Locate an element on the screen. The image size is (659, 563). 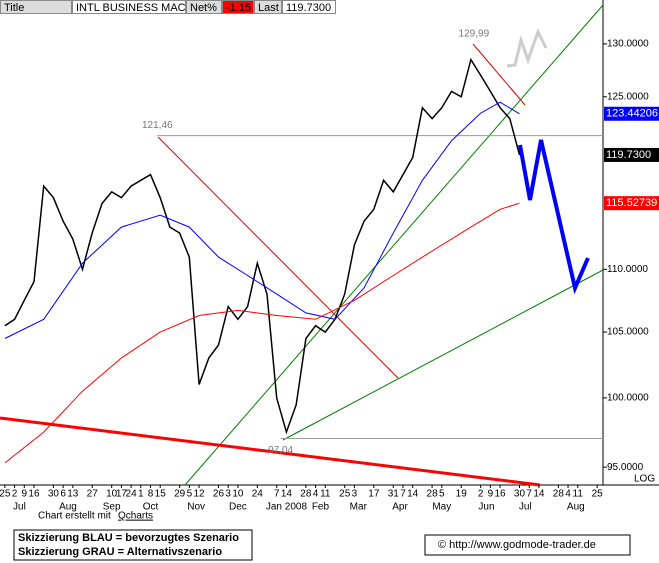
legend-blue: Skizzierung BLAU = bevorzugtes Szenario is located at coordinates (128, 538).